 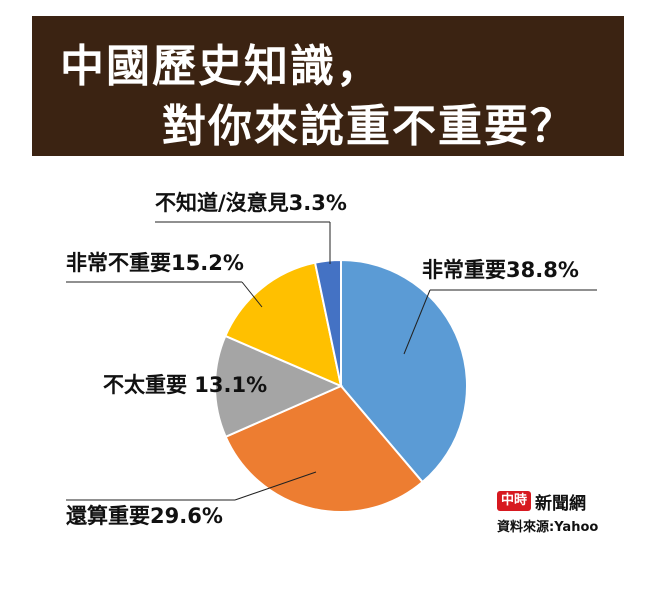 I want to click on brand-logo: 中時 新聞網, so click(x=542, y=502).